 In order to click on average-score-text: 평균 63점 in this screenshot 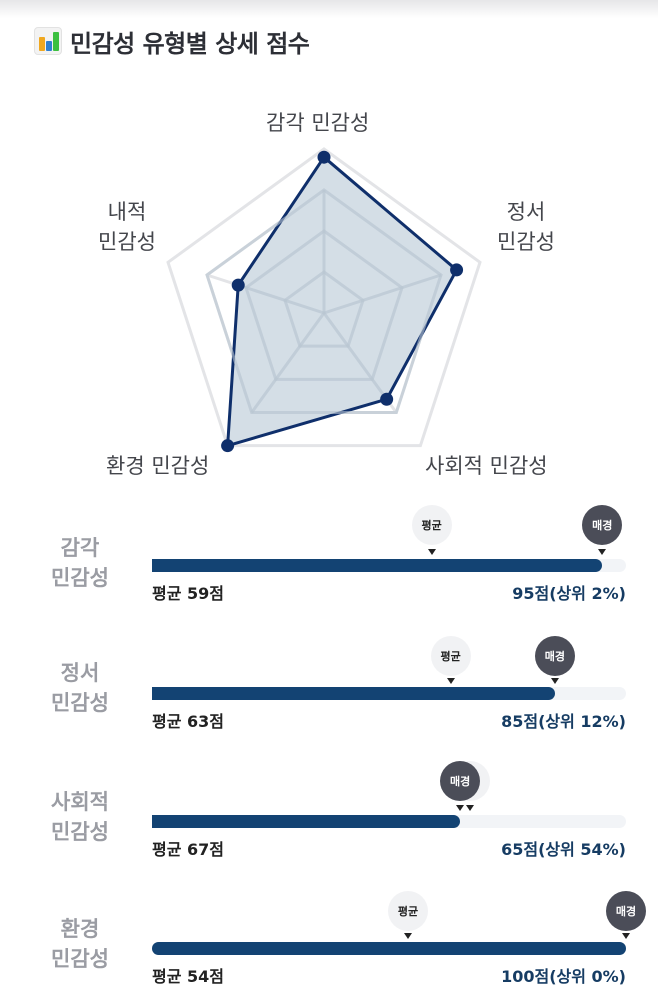, I will do `click(188, 721)`.